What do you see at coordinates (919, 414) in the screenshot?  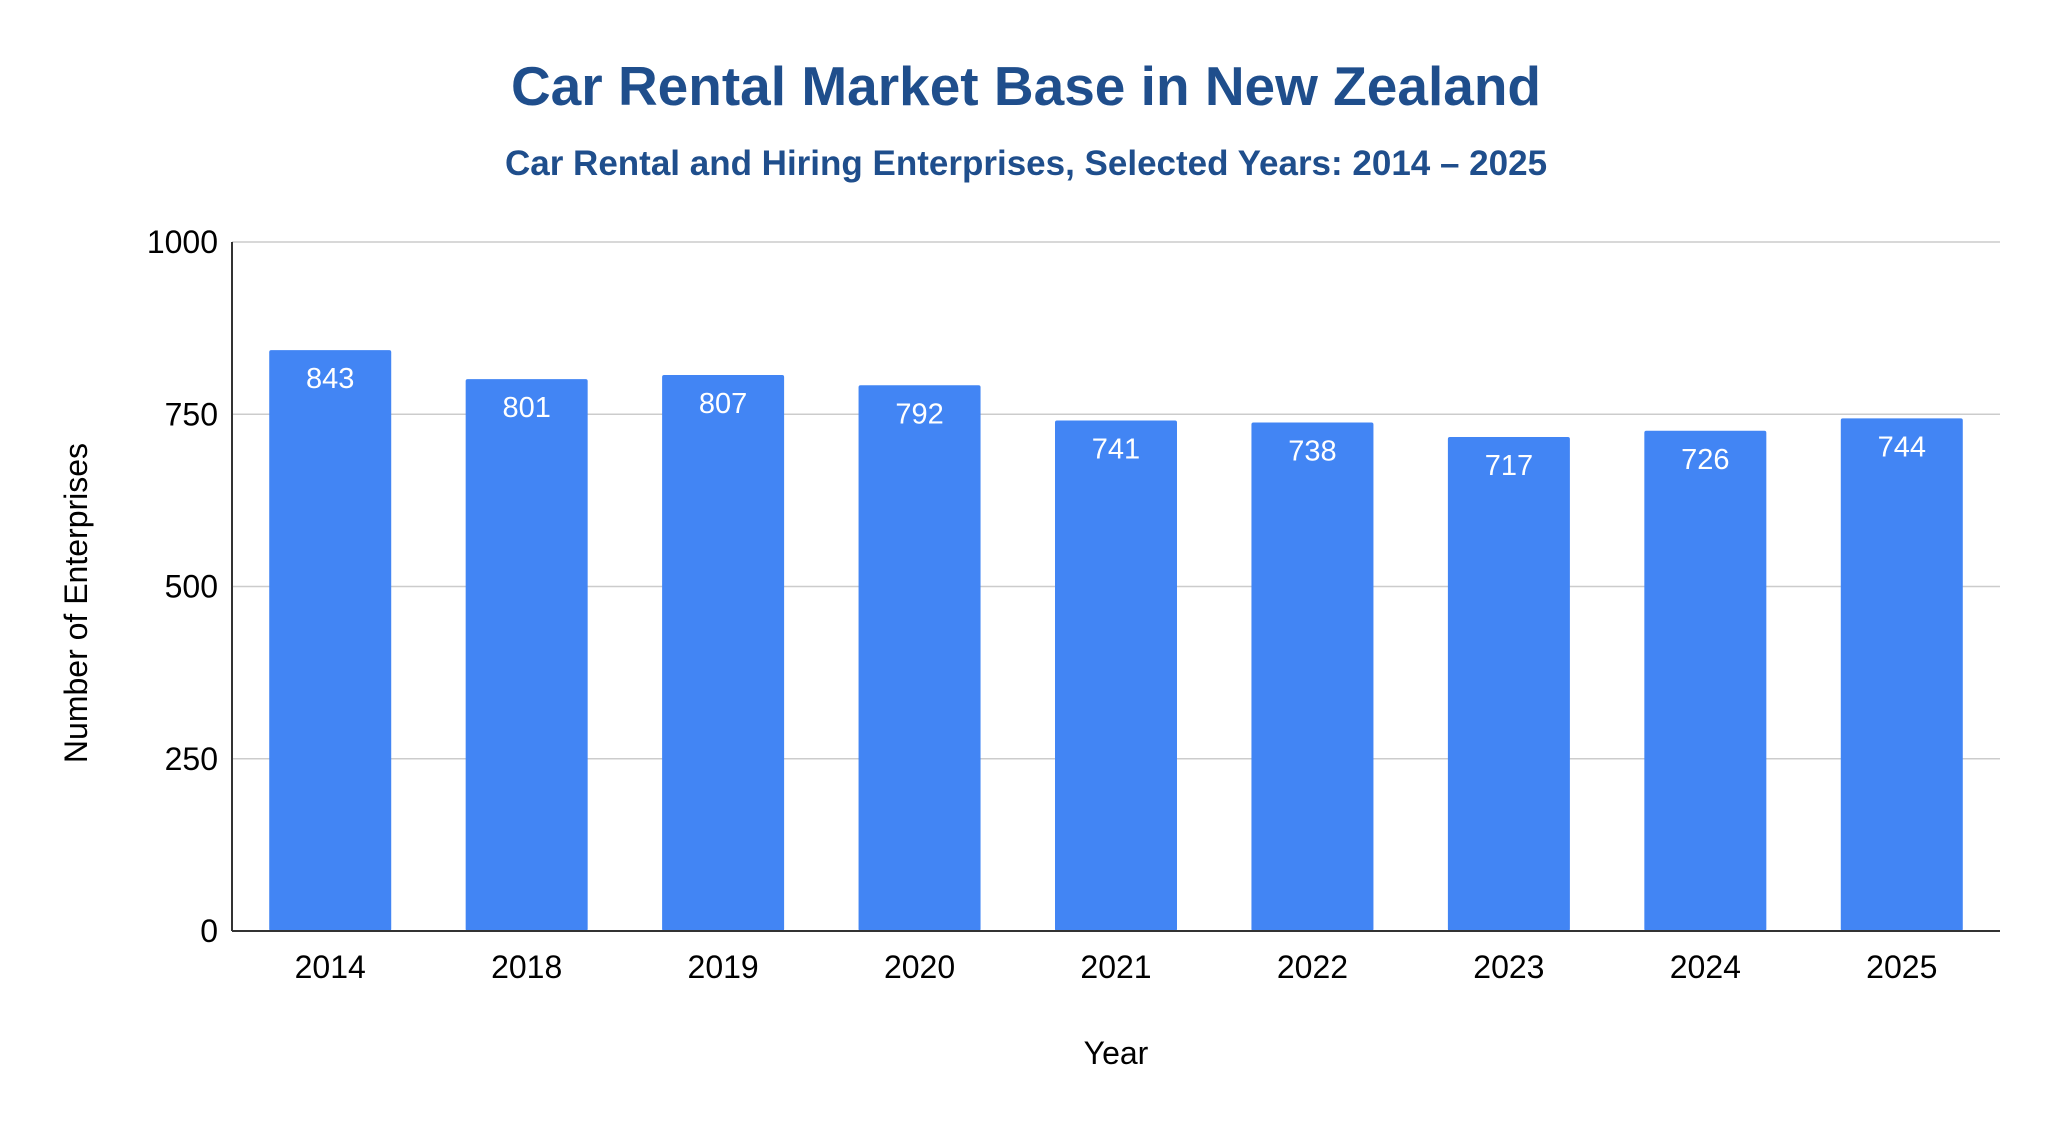 I see `bar-value-label: 792` at bounding box center [919, 414].